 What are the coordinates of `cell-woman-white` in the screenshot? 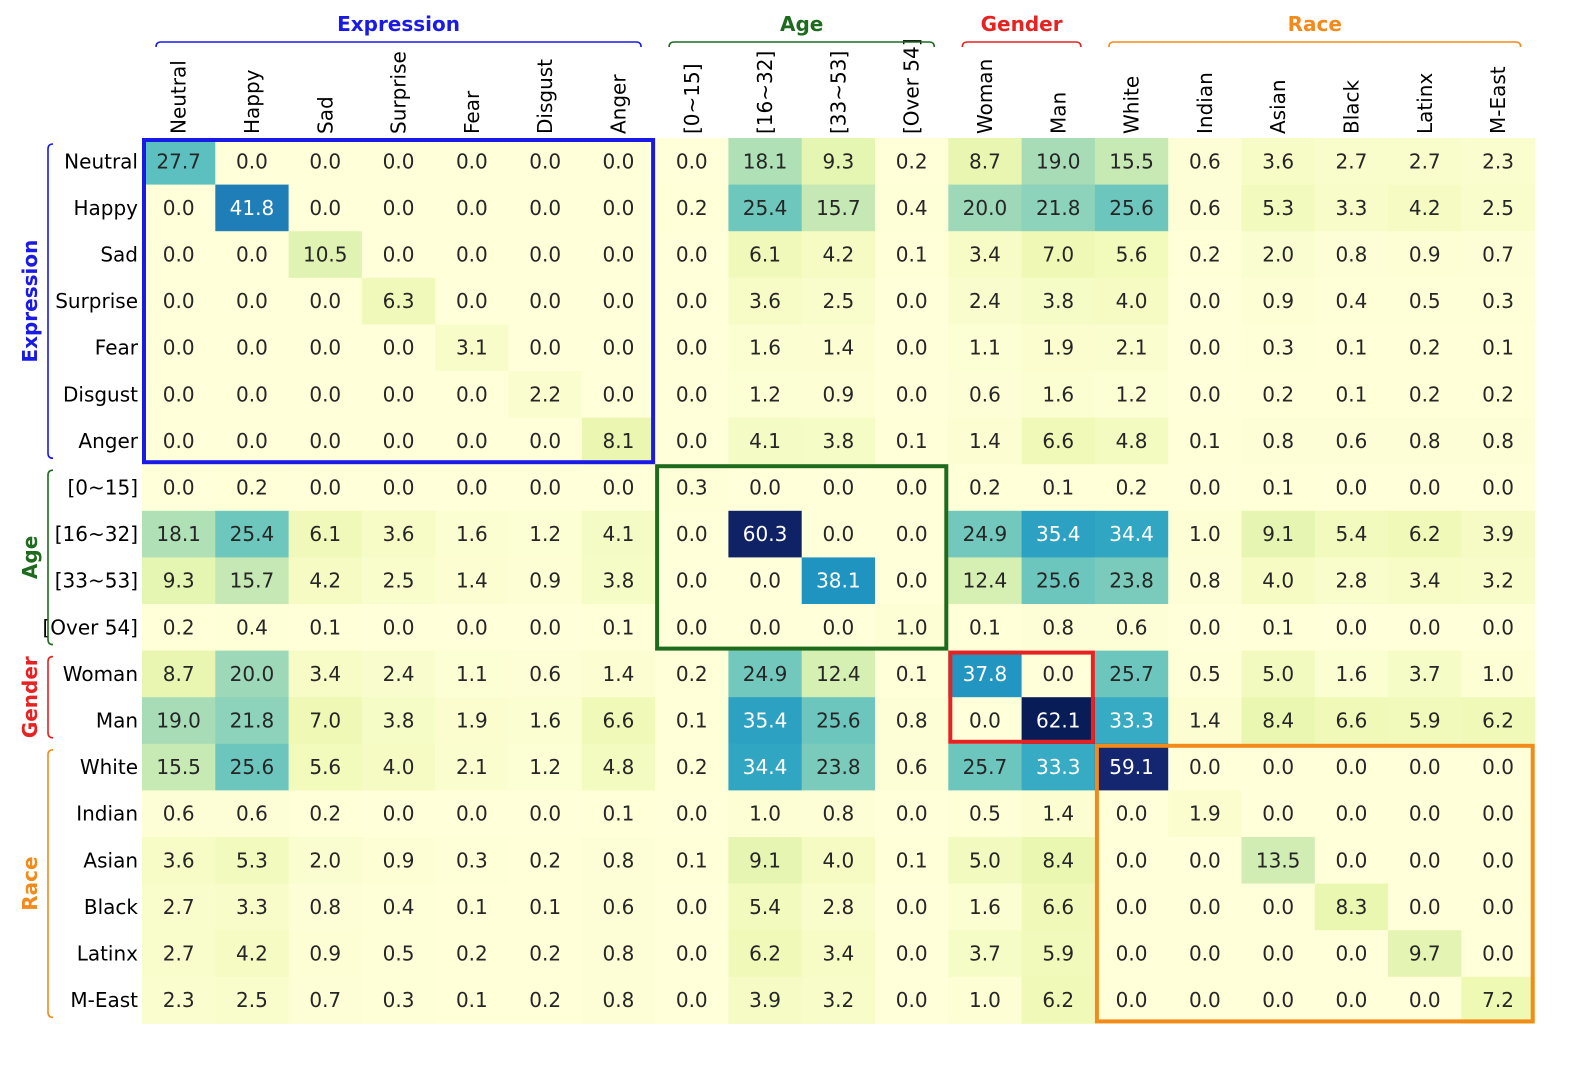 It's located at (1131, 674).